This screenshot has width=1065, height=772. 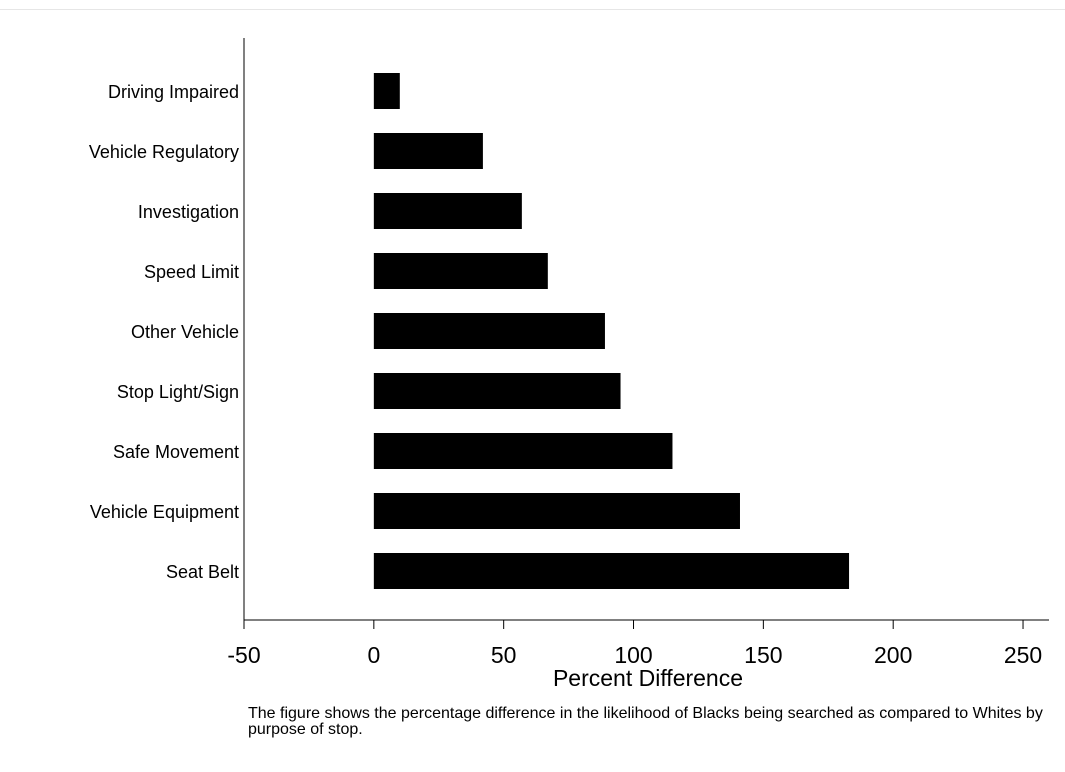 What do you see at coordinates (164, 152) in the screenshot?
I see `category-label: Vehicle Regulatory` at bounding box center [164, 152].